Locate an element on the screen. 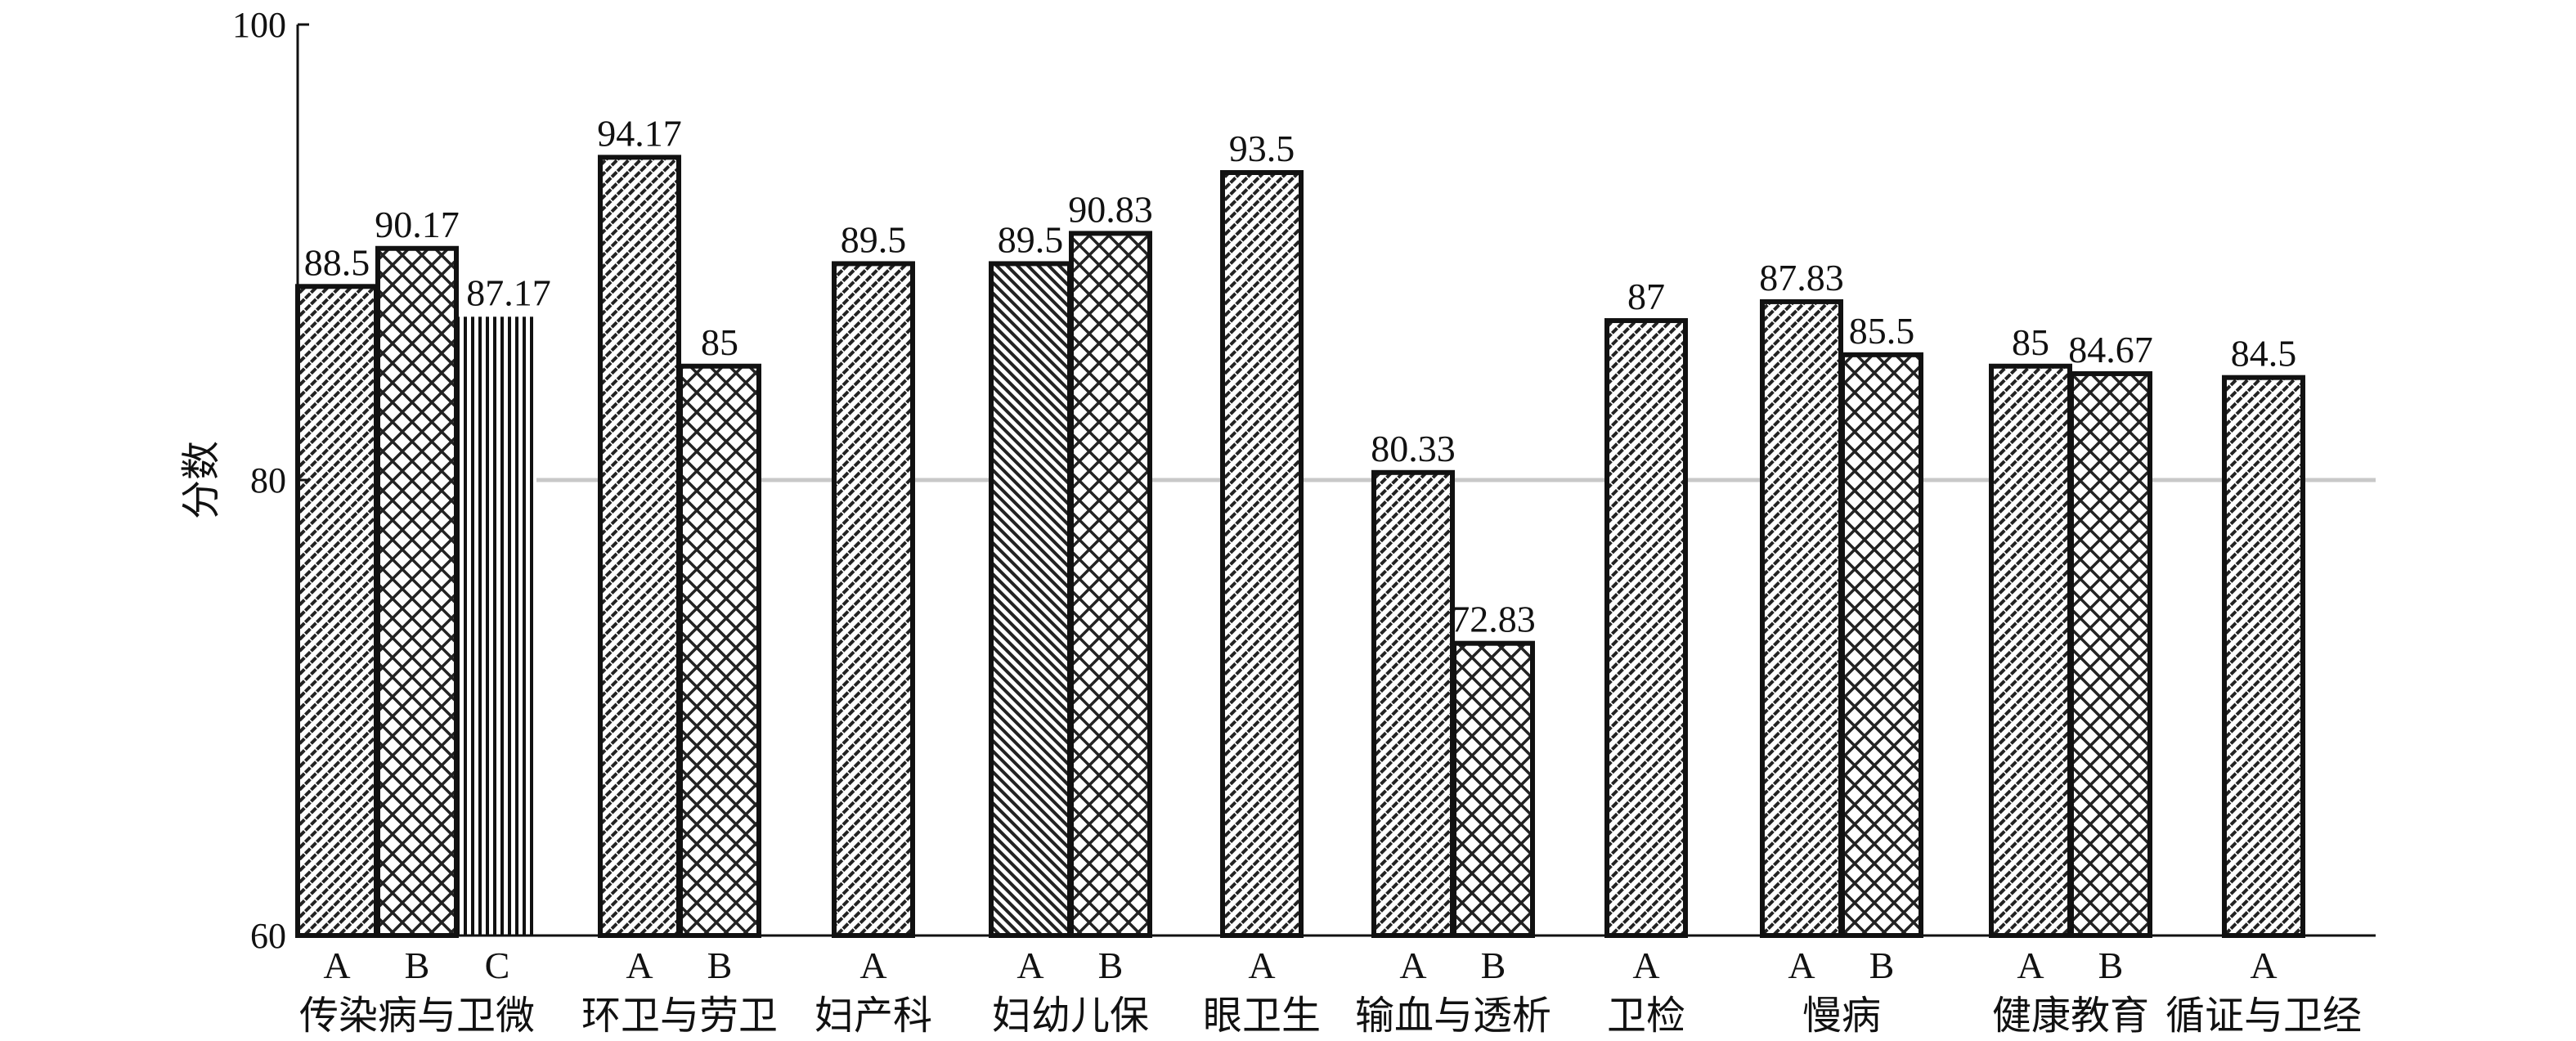  y-ticks-layer: 60 80 100 is located at coordinates (270, 481).